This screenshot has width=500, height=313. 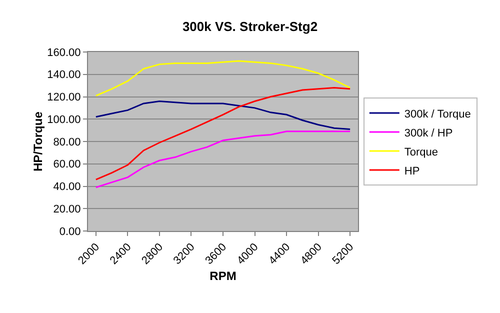 What do you see at coordinates (250, 26) in the screenshot?
I see `chart-title: 300k VS. Stroker-Stg2` at bounding box center [250, 26].